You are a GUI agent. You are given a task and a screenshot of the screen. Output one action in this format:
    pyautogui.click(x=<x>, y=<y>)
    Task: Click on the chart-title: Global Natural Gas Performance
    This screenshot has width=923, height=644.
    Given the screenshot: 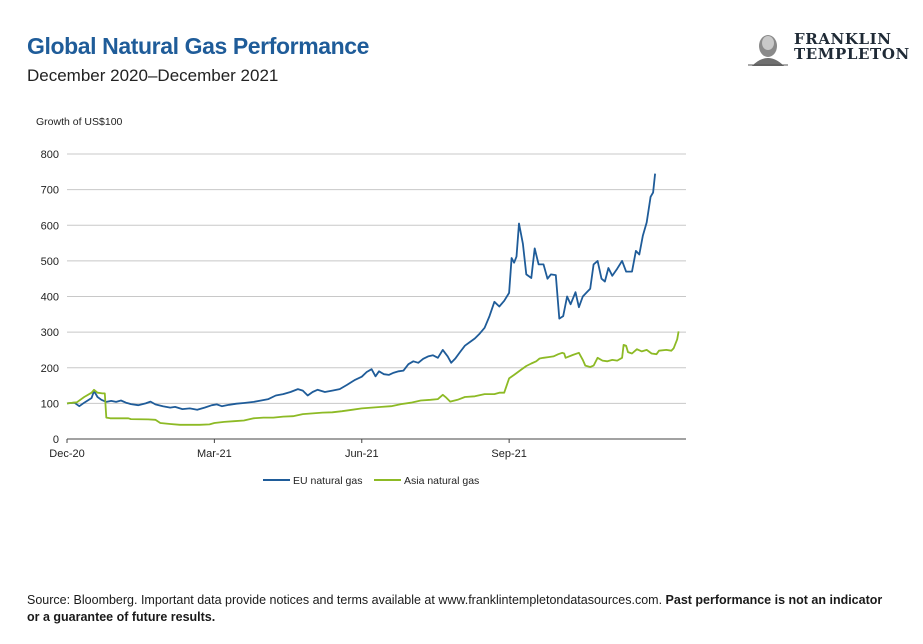 What is the action you would take?
    pyautogui.click(x=198, y=46)
    